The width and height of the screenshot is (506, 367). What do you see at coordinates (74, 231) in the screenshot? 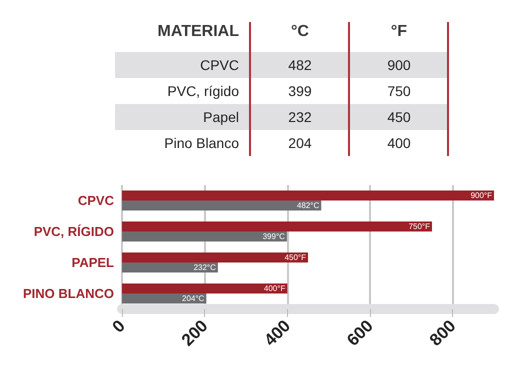
I see `y-tick-label: PVC, RÍGIDO` at bounding box center [74, 231].